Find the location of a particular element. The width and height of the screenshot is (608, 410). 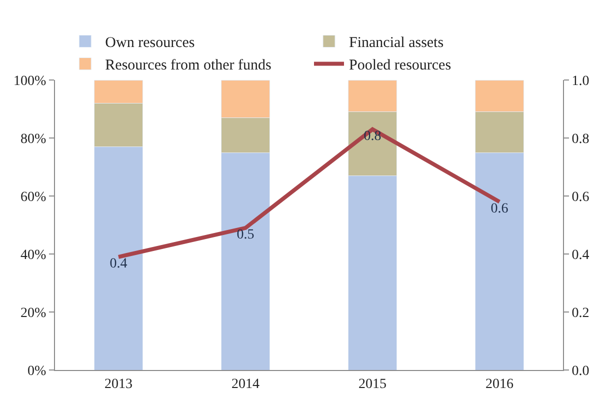

data-label: 0.6 is located at coordinates (499, 208).